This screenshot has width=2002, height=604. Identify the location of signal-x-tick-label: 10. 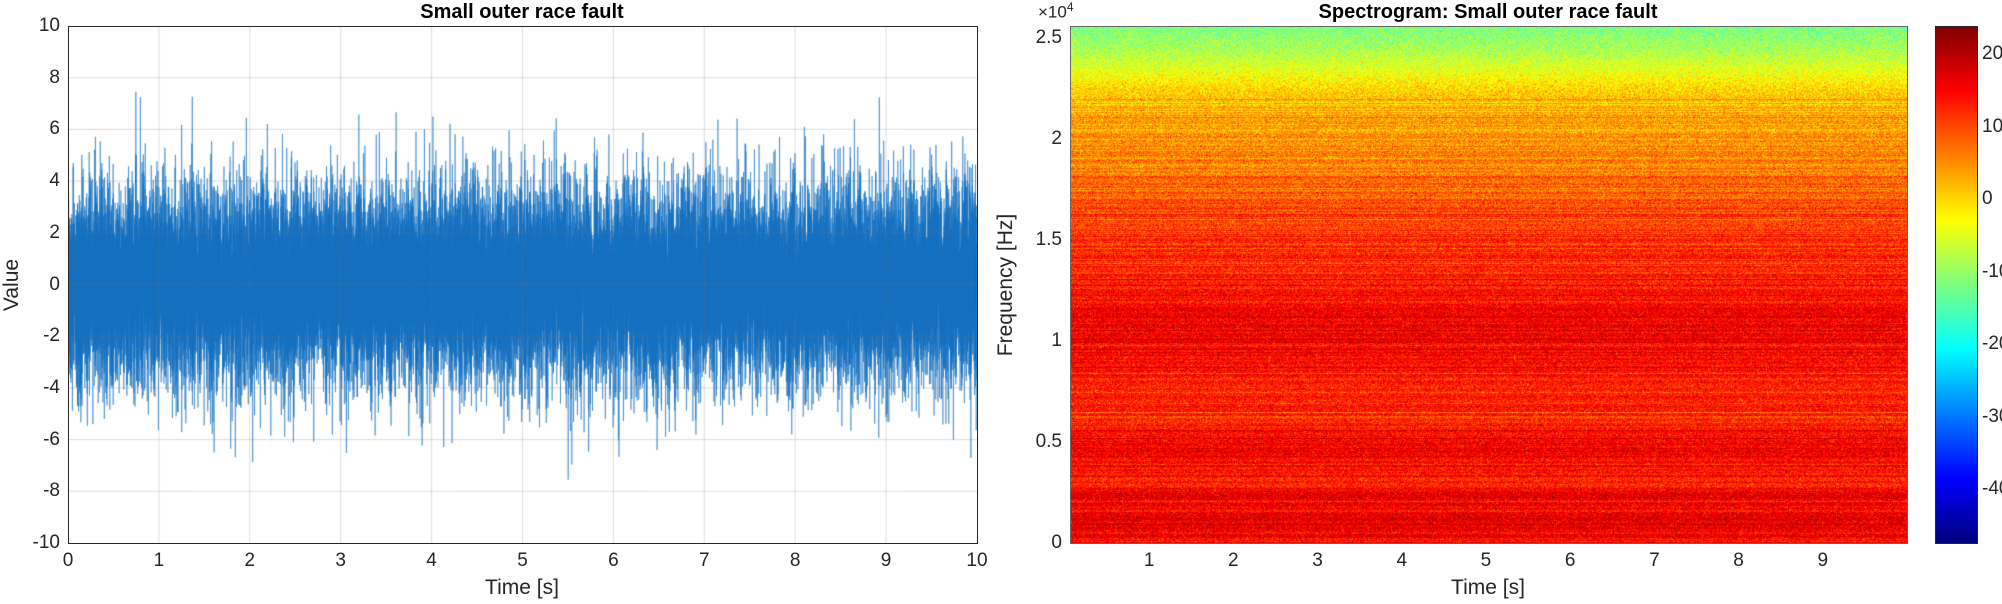
(977, 560).